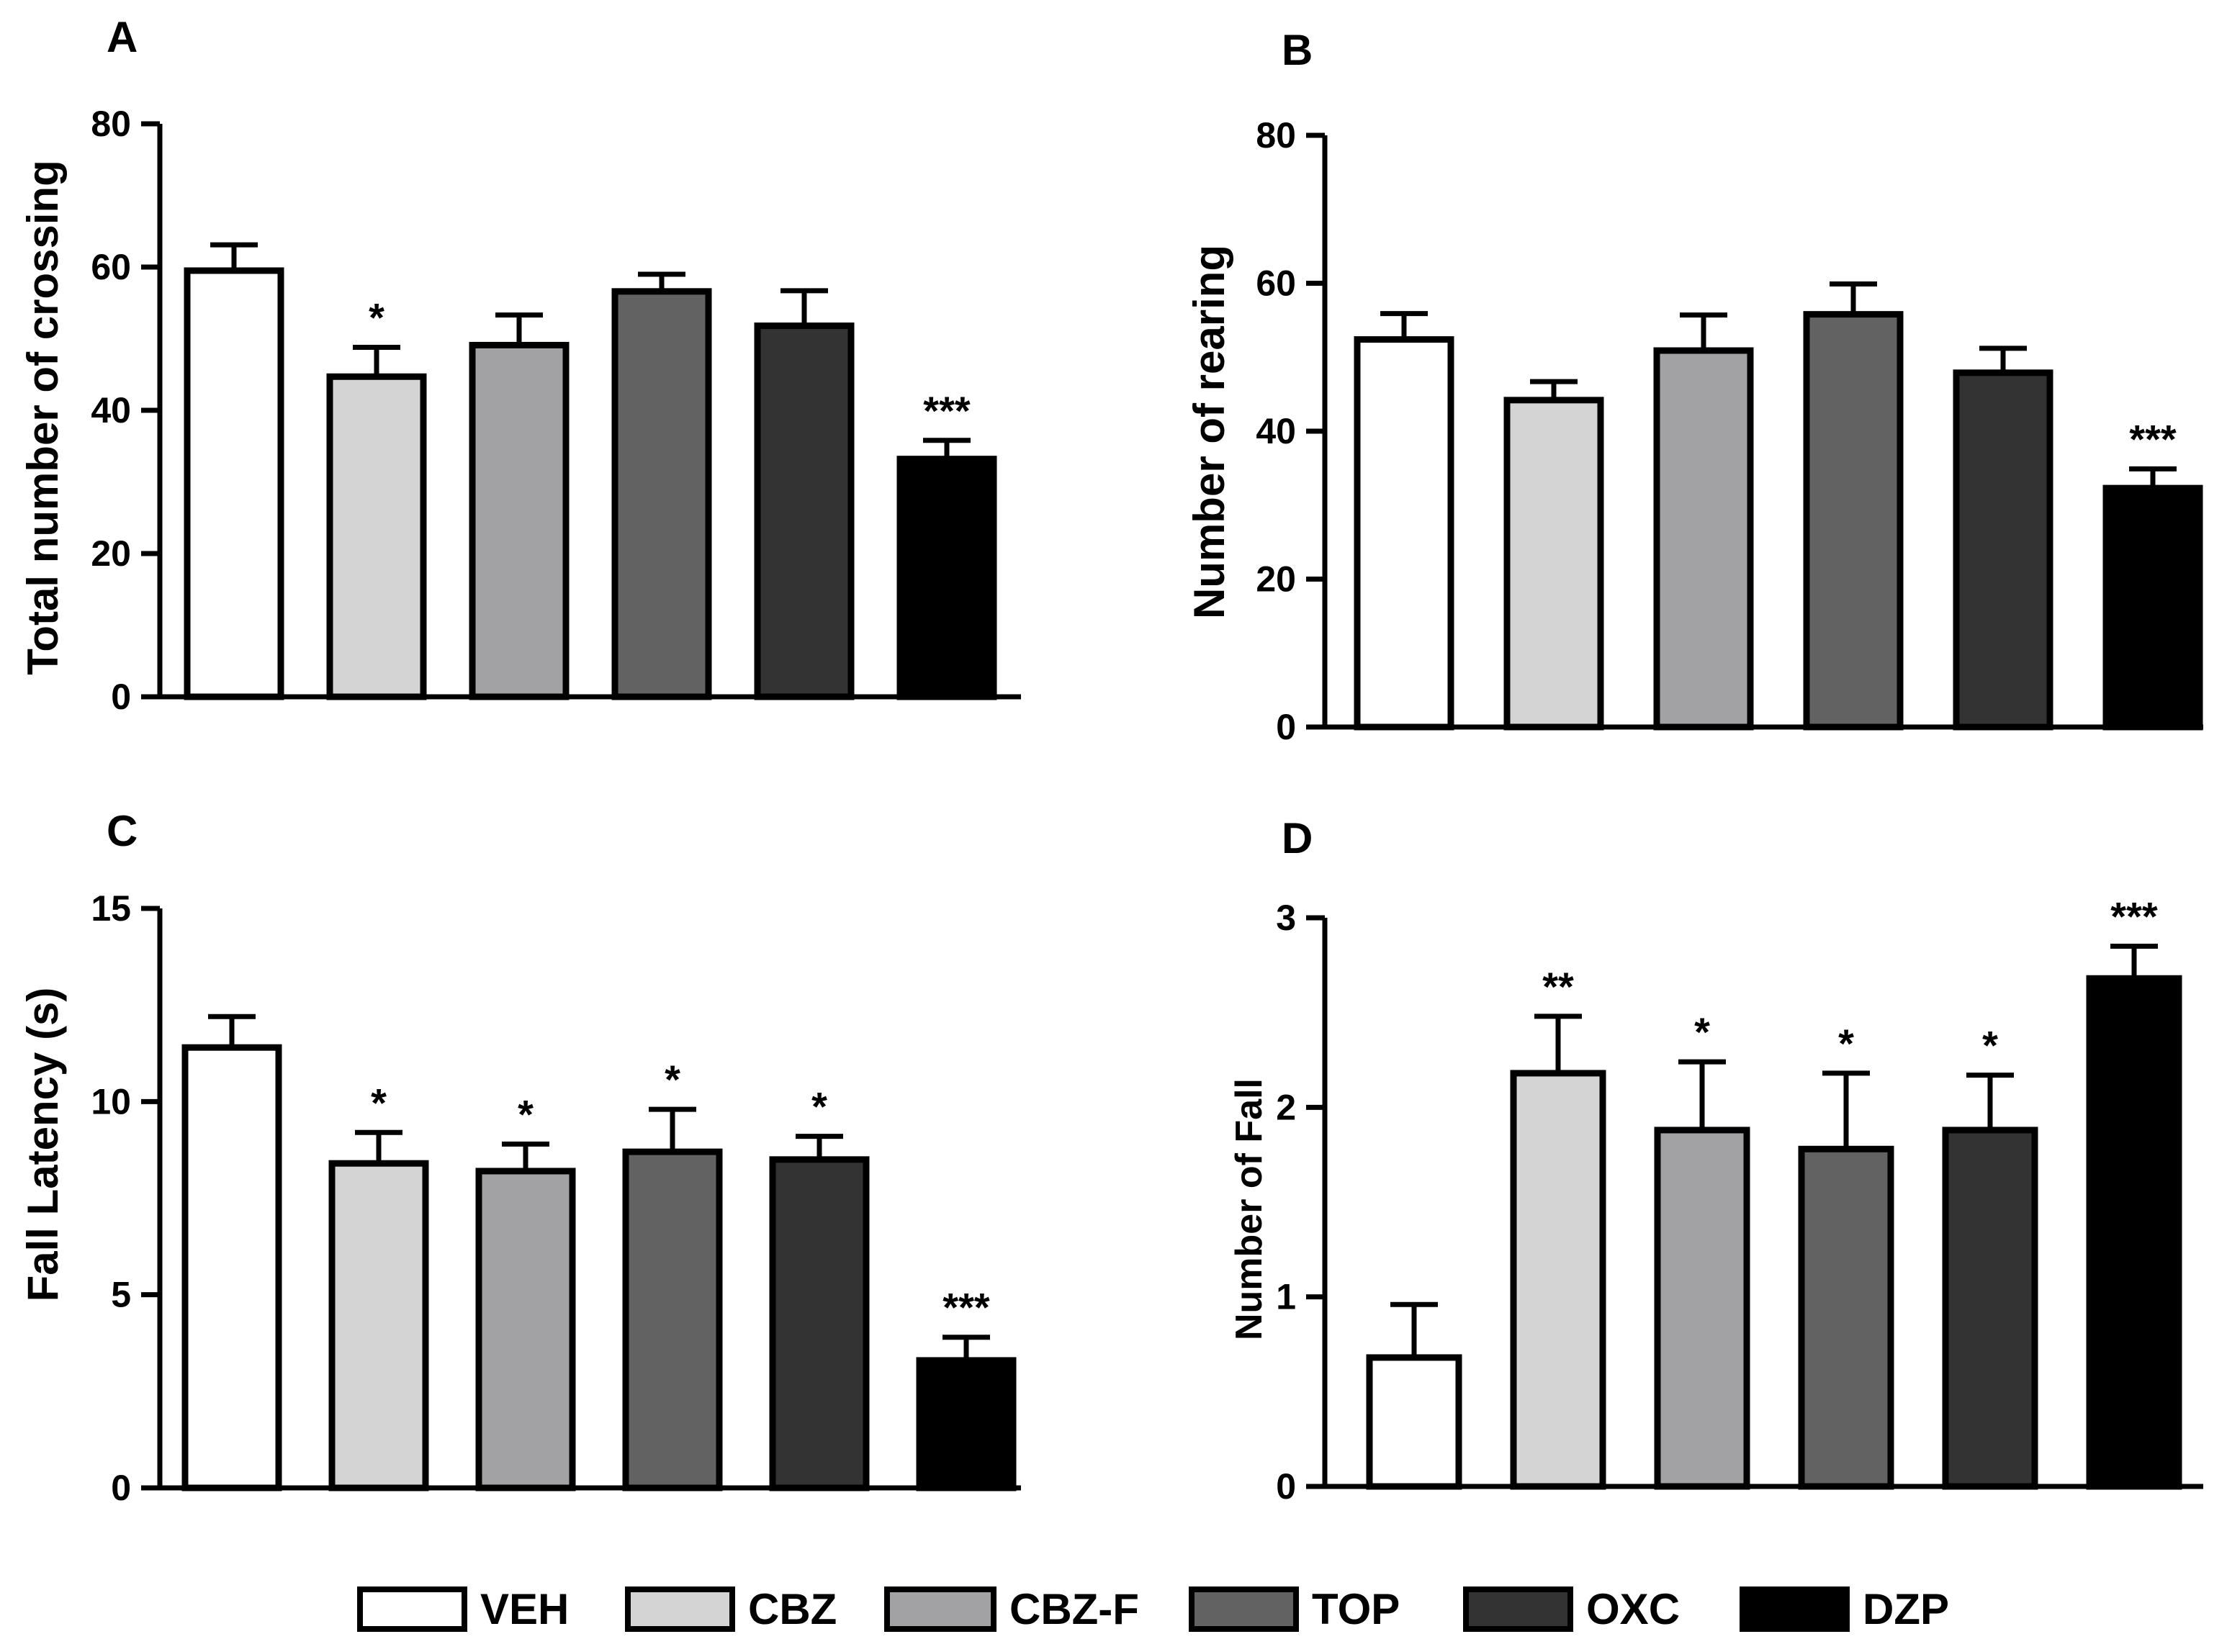 The width and height of the screenshot is (2227, 1652). What do you see at coordinates (43, 1145) in the screenshot?
I see `panel-c-ylabel: Fall Latency (s)` at bounding box center [43, 1145].